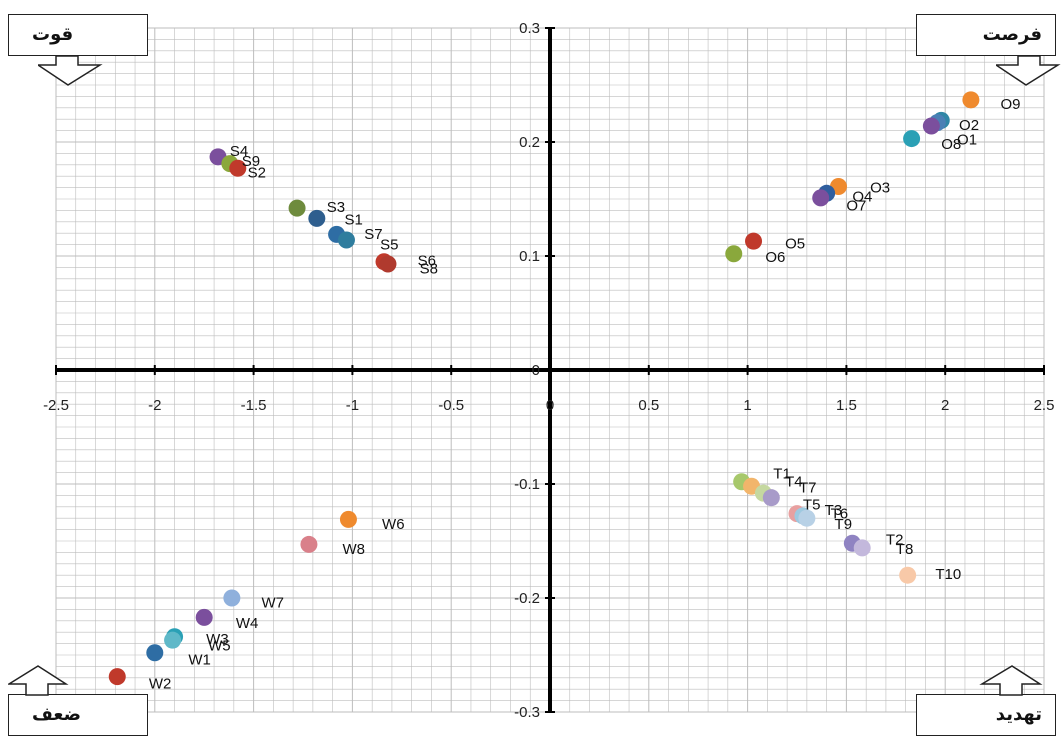 The width and height of the screenshot is (1062, 738). Describe the element at coordinates (56, 714) in the screenshot. I see `weakness-label: ضعف` at that location.